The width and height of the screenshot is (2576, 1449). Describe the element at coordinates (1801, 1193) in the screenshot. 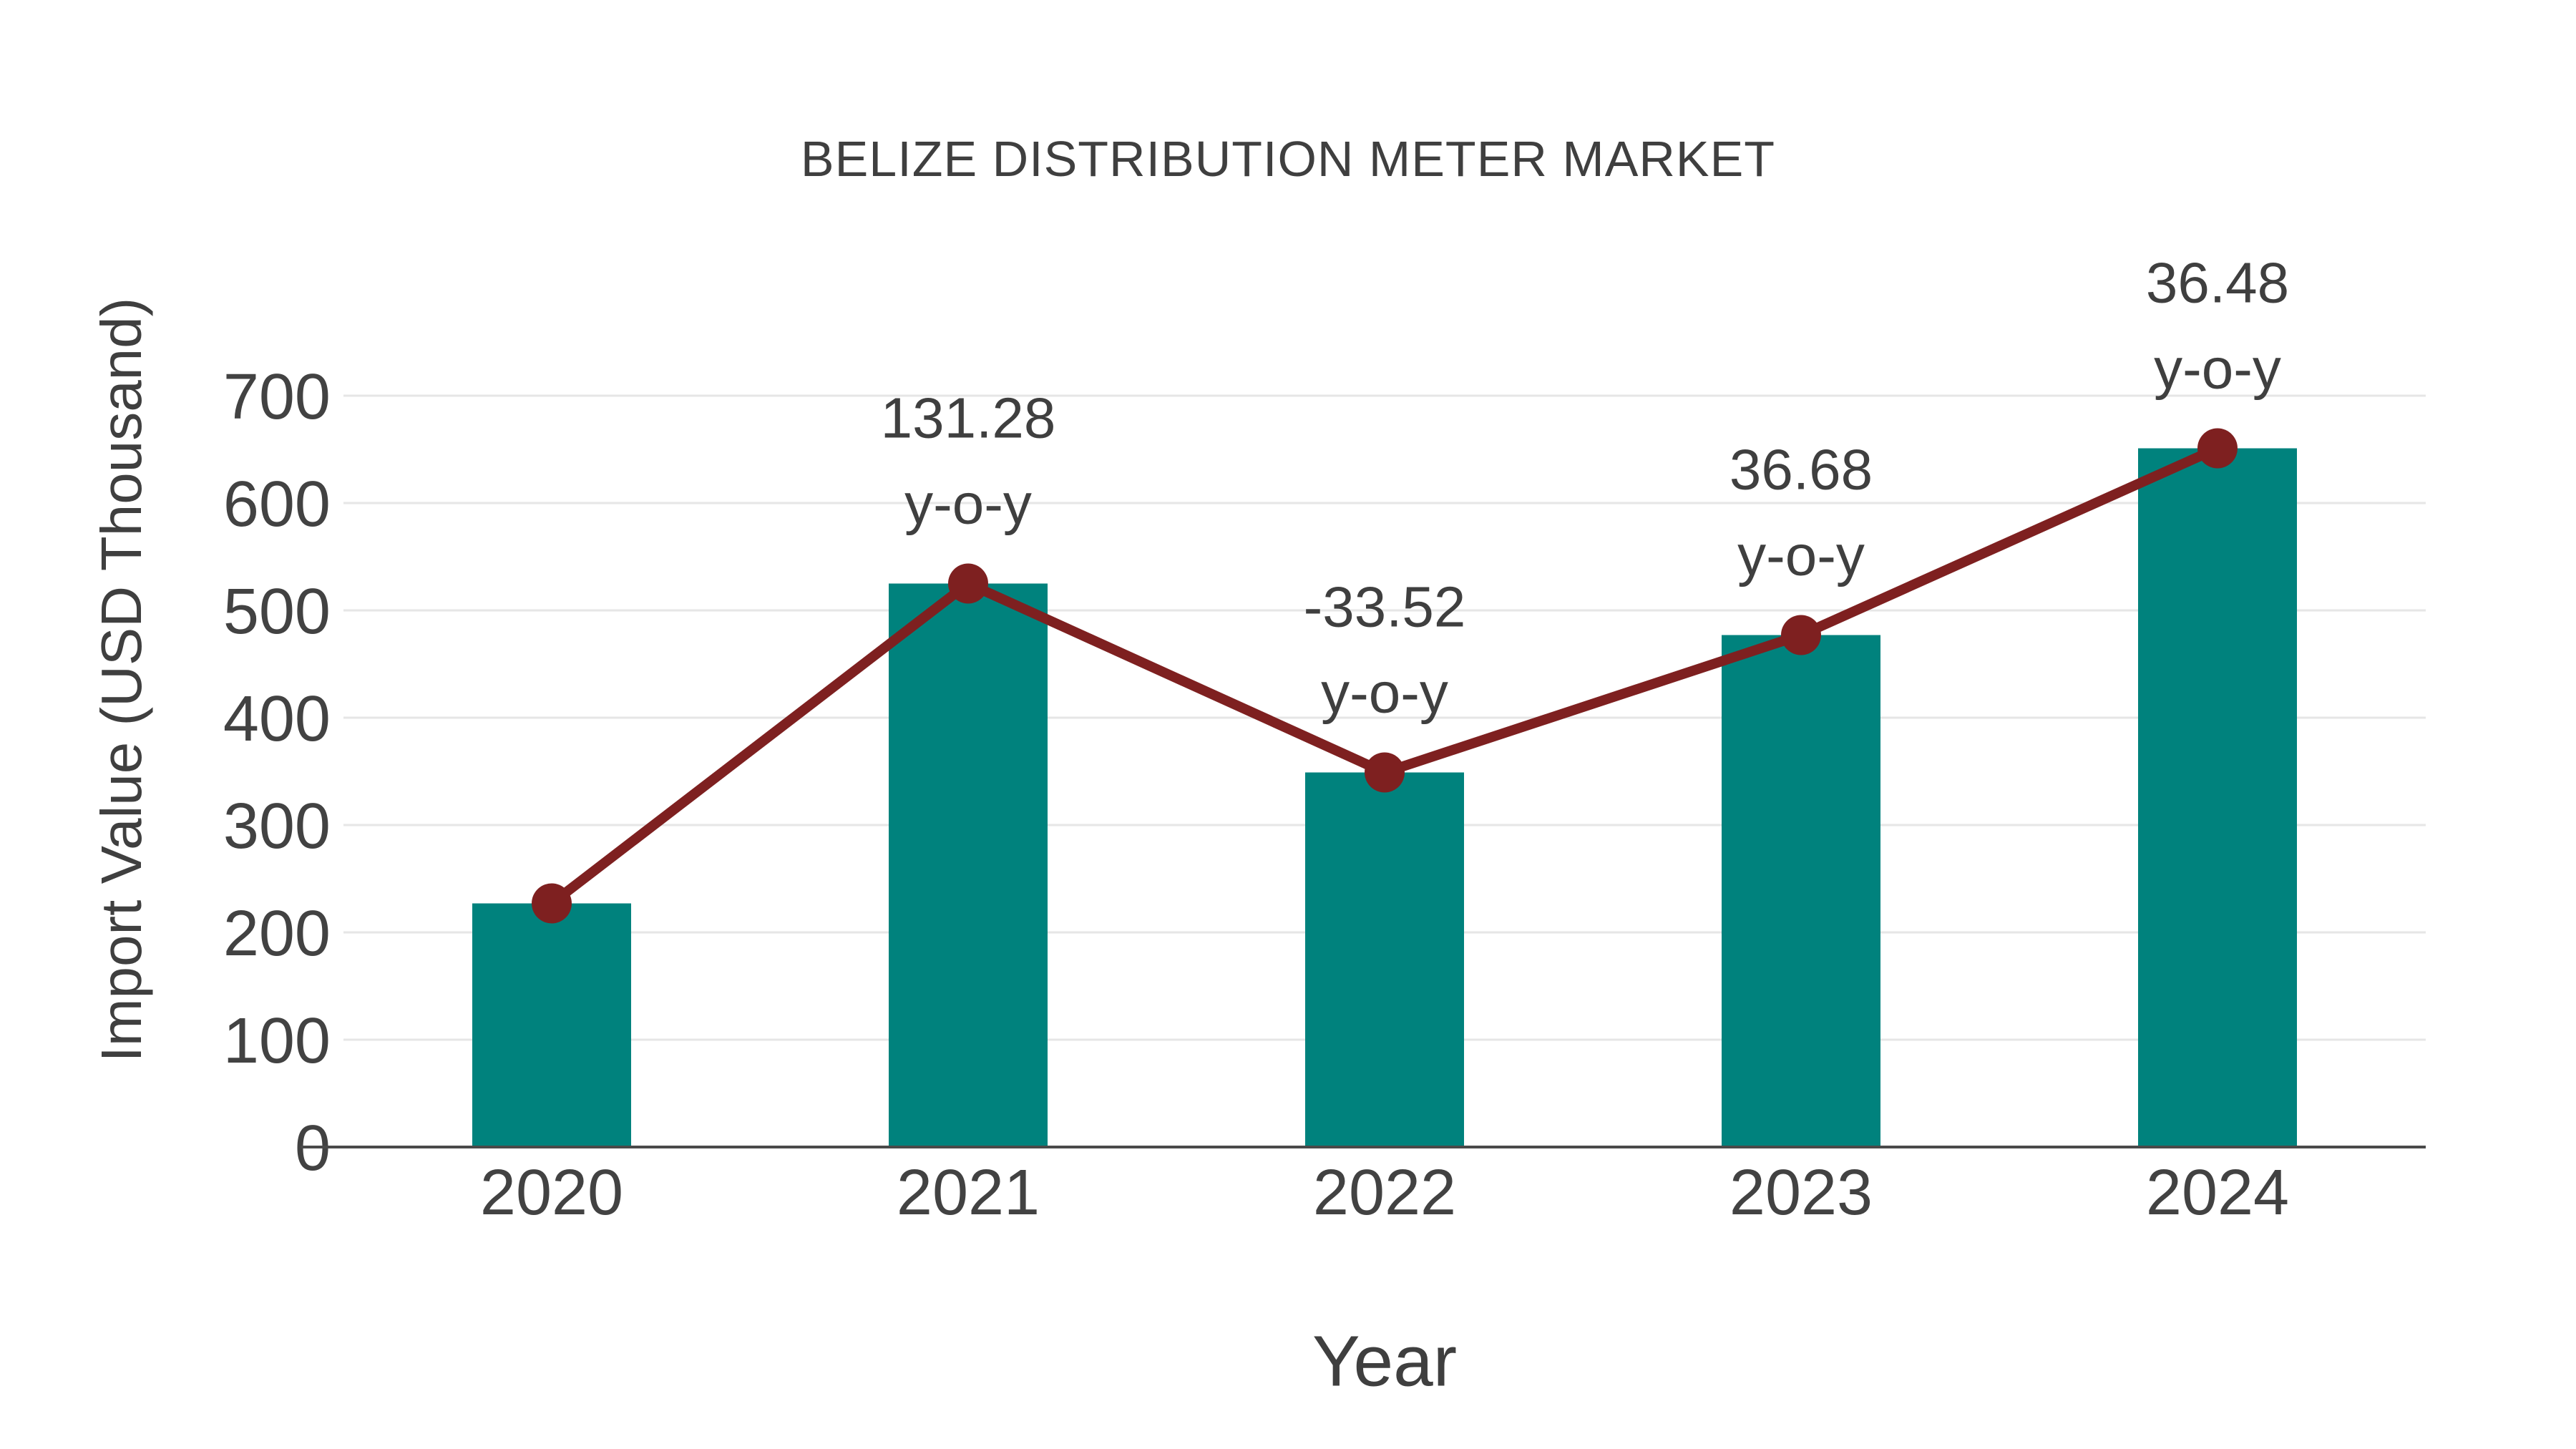

I see `x-tick-label: 2023` at that location.